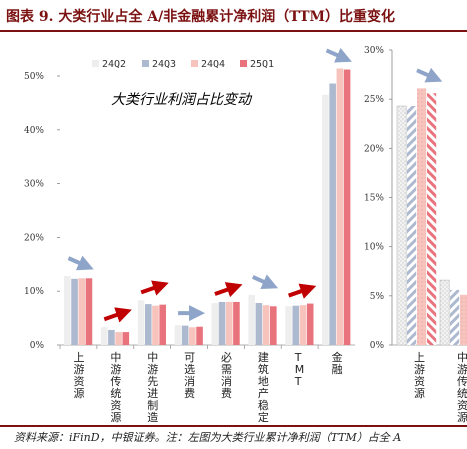  What do you see at coordinates (233, 31) in the screenshot?
I see `title-rule` at bounding box center [233, 31].